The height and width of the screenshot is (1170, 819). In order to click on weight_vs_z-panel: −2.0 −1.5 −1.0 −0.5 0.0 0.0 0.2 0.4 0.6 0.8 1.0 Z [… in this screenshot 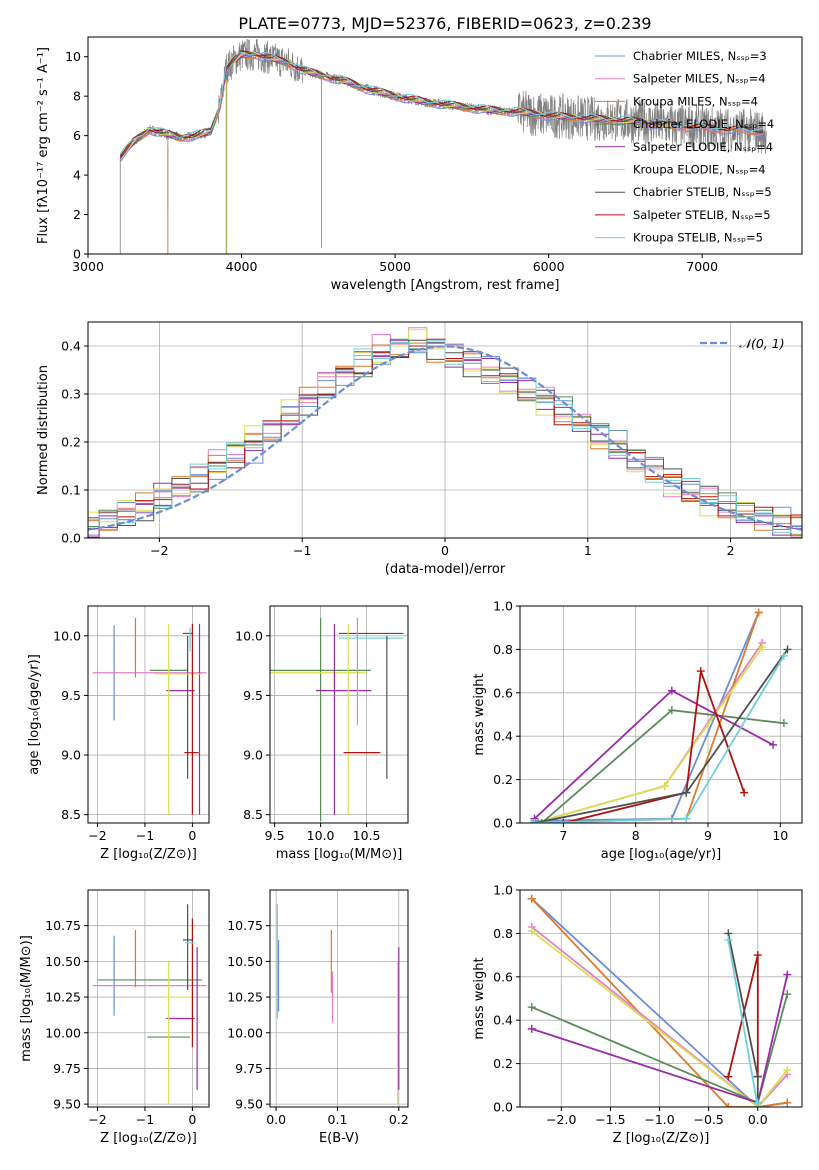, I will do `click(637, 1014)`.